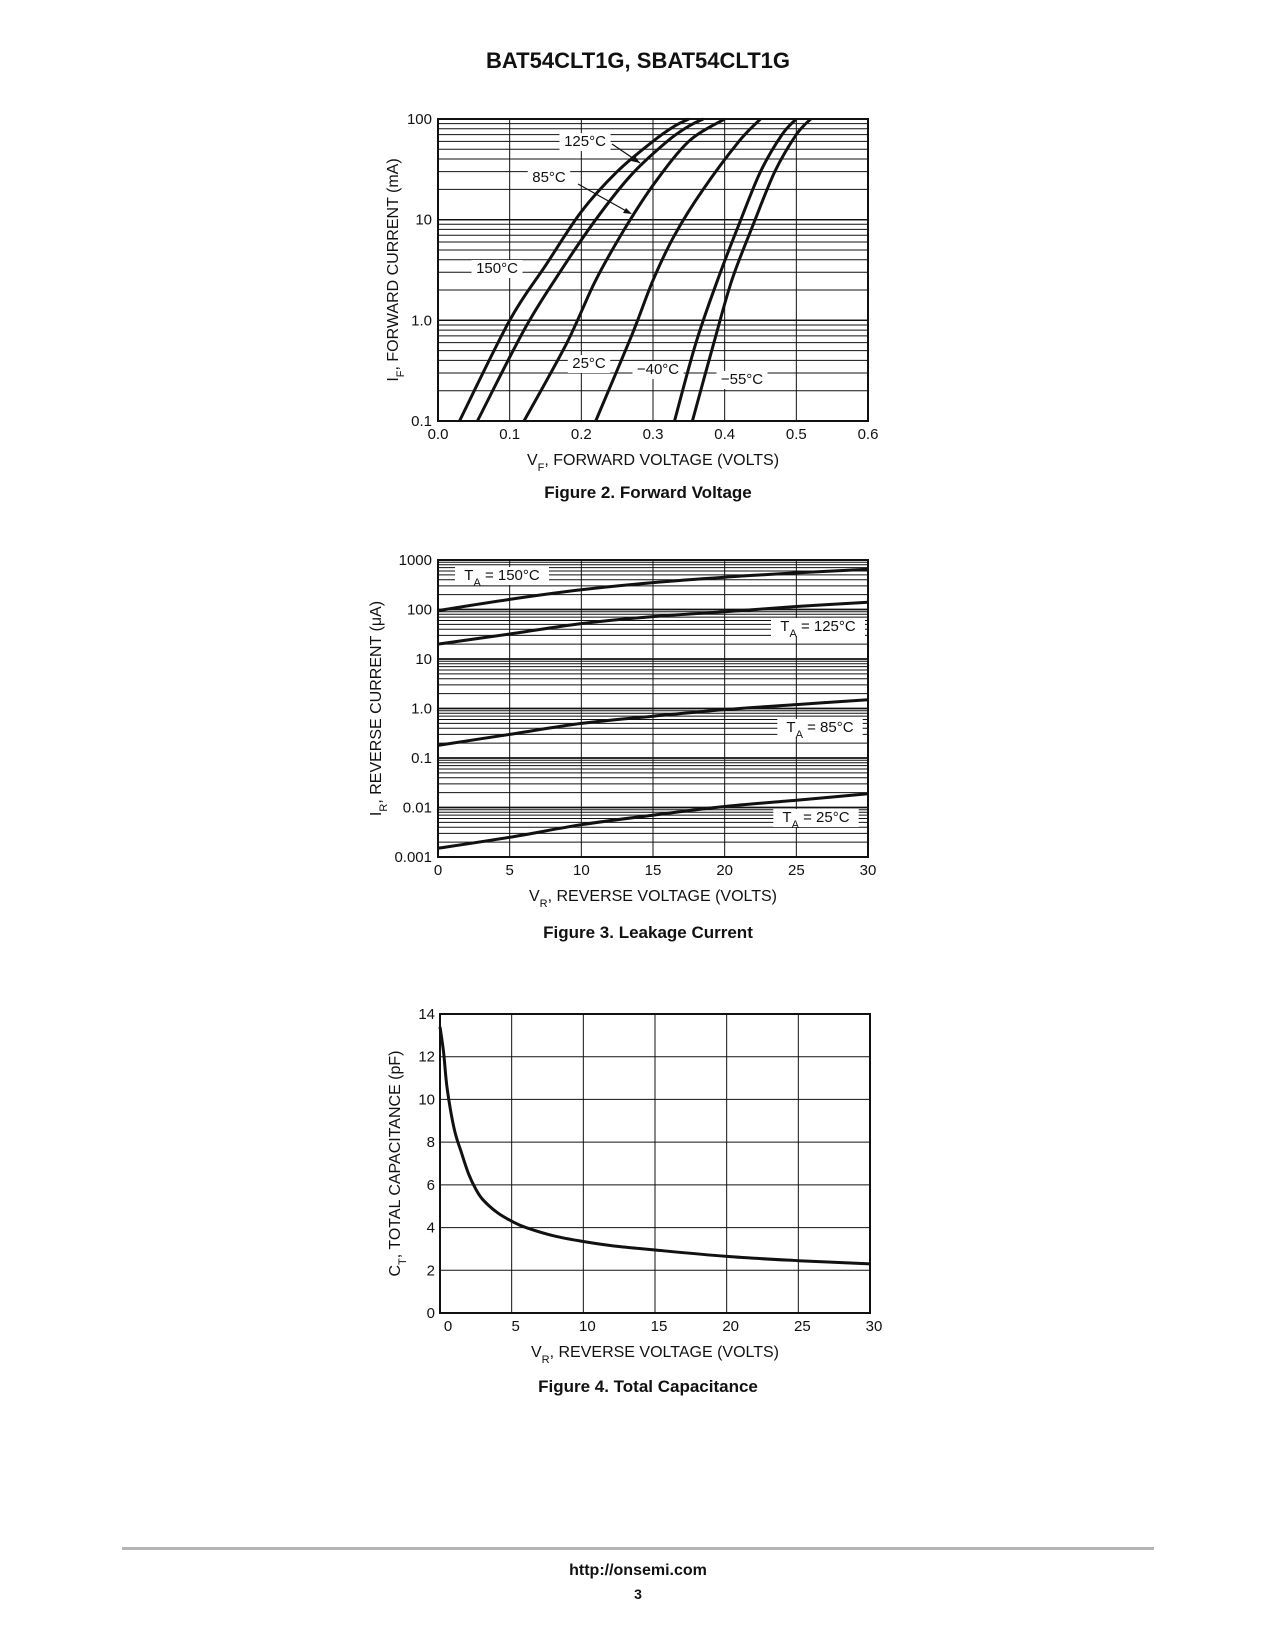 This screenshot has height=1651, width=1276. I want to click on figure-2-caption: Figure 2. Forward Voltage, so click(648, 492).